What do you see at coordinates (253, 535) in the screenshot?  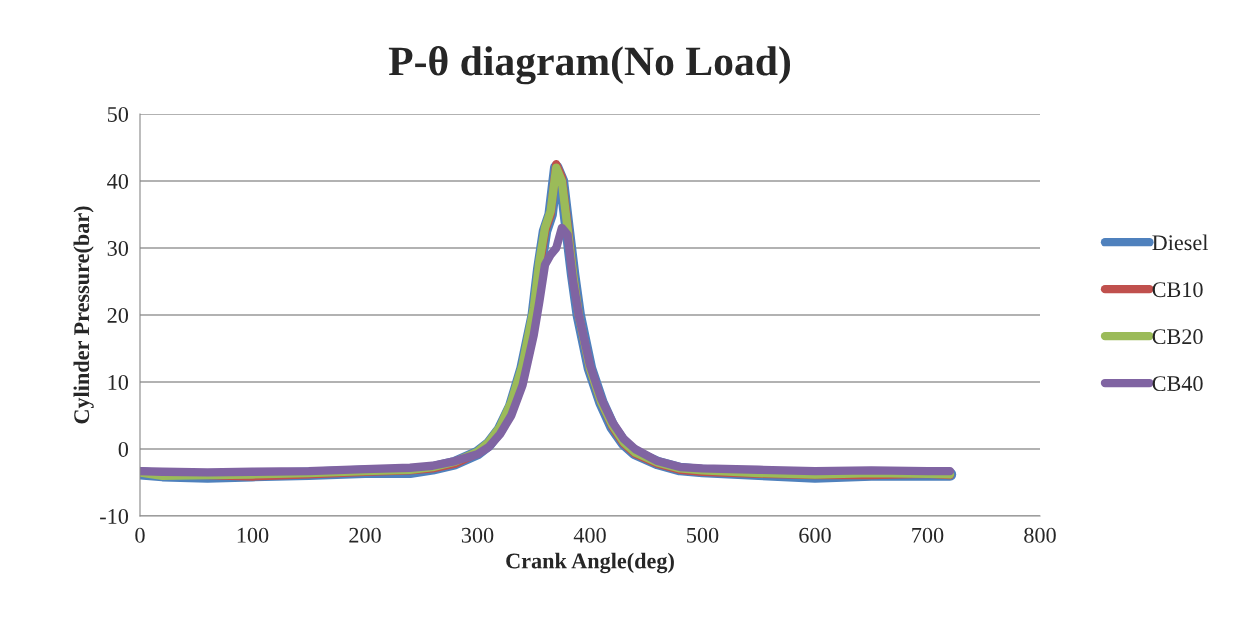 I see `x-tick-label: 100` at bounding box center [253, 535].